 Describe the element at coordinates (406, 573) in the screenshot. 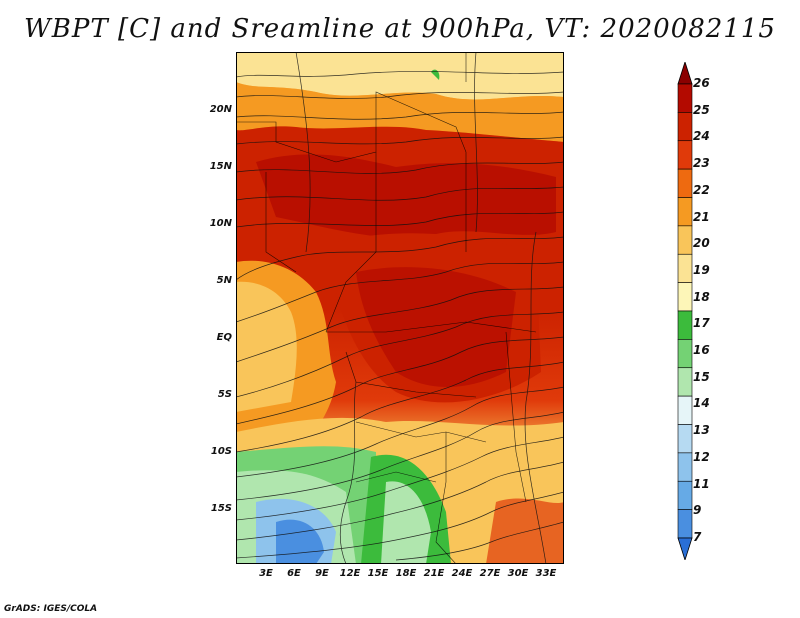

I see `lon-label: 18E` at that location.